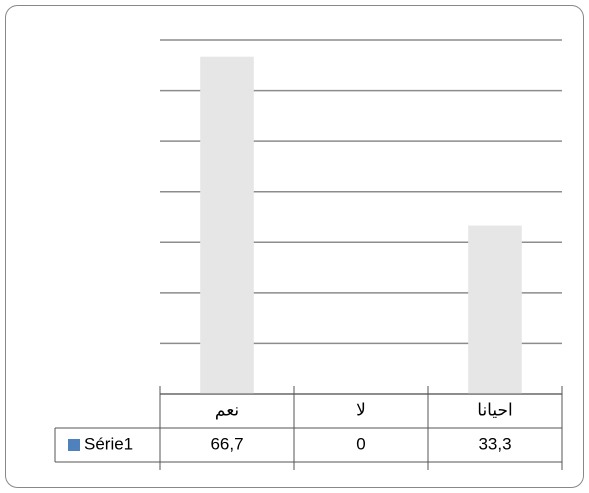 The height and width of the screenshot is (493, 589). Describe the element at coordinates (226, 443) in the screenshot. I see `value-label: 66,7` at that location.